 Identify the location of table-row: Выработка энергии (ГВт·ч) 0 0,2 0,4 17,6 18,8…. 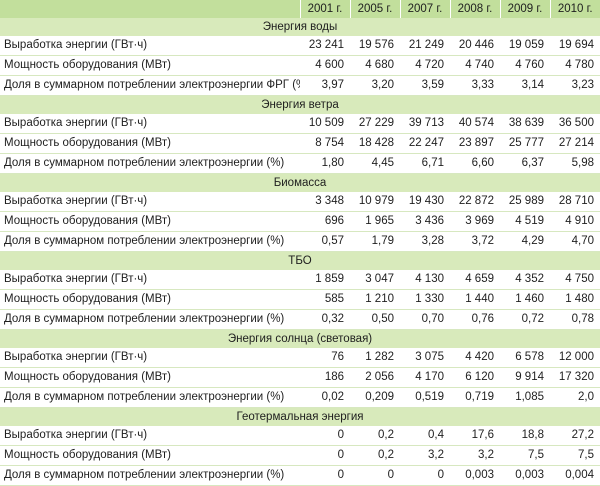
(300, 436).